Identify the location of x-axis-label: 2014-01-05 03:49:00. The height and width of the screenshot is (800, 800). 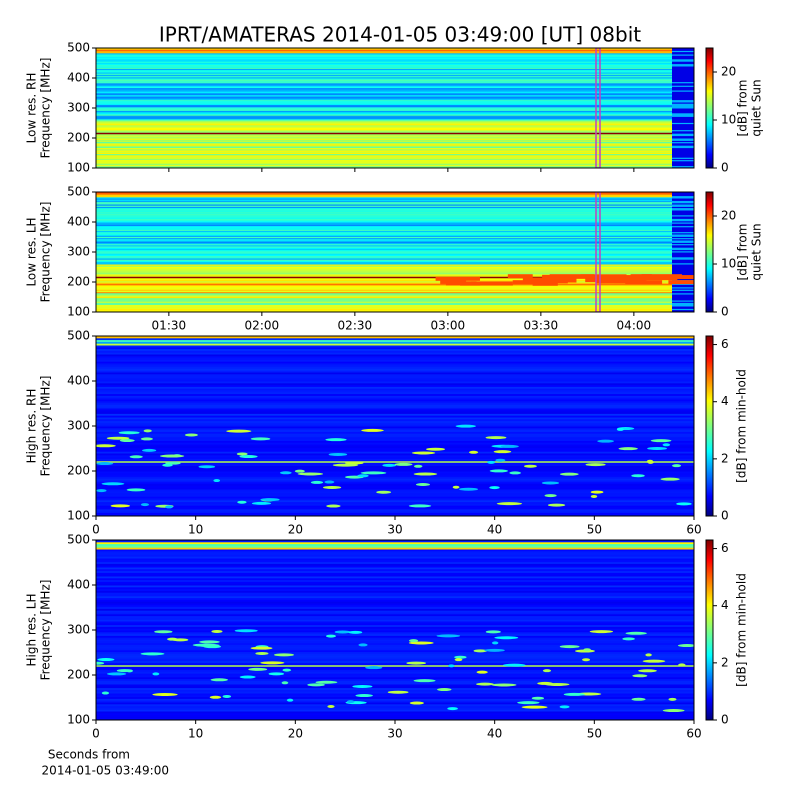
(105, 771).